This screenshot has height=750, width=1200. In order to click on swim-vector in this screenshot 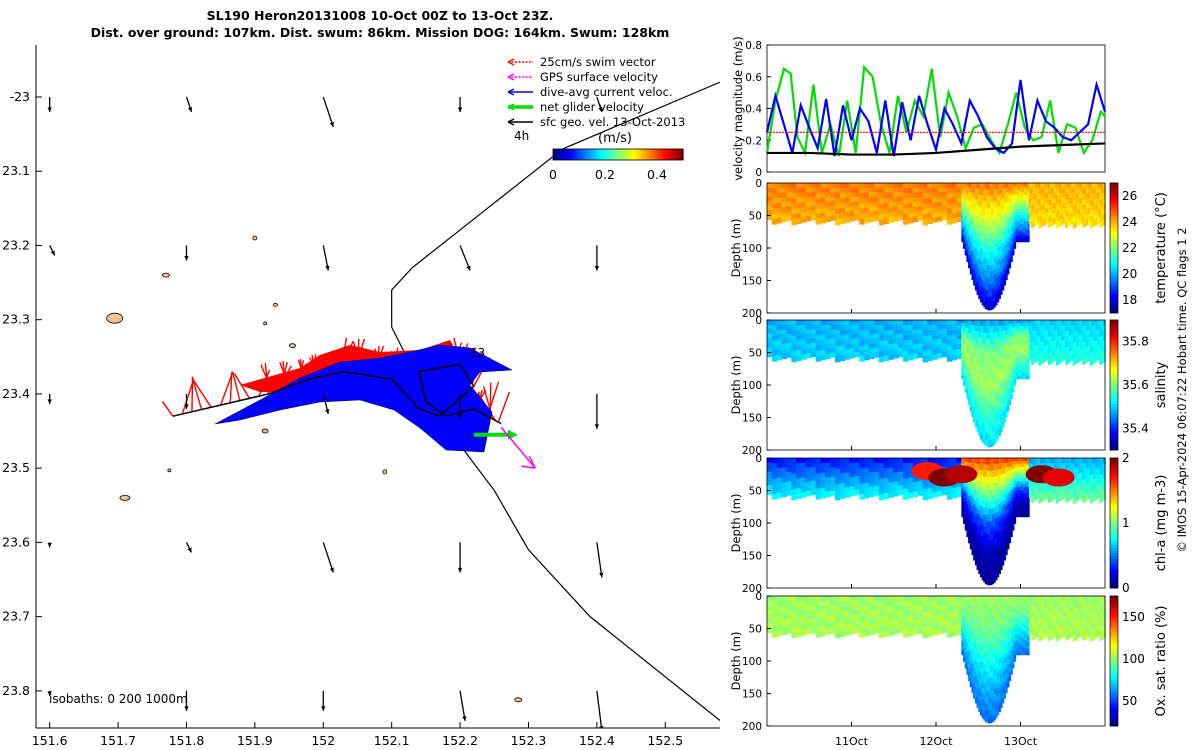, I will do `click(188, 397)`.